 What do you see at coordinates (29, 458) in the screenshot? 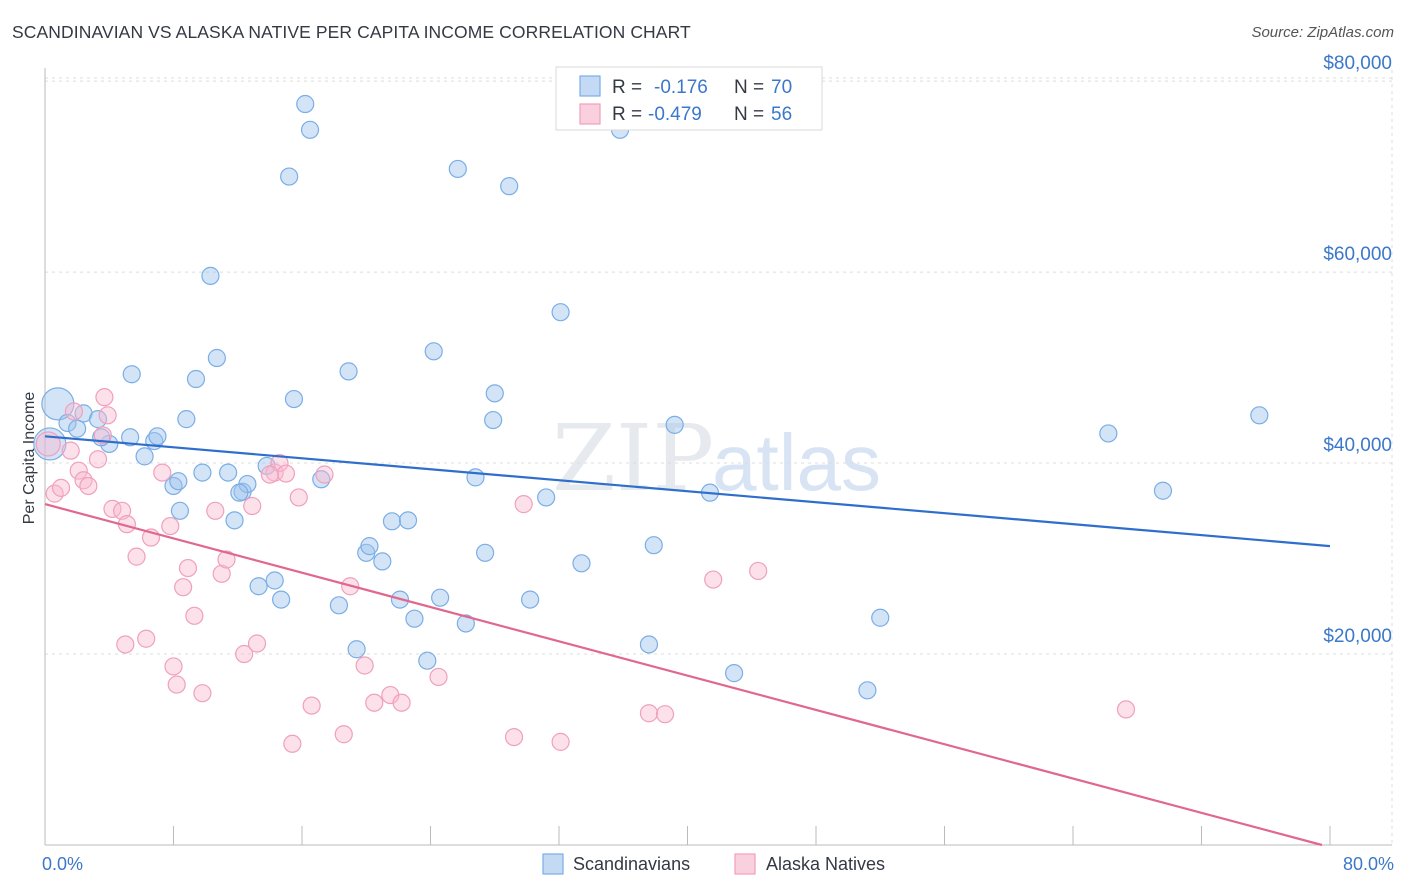
I see `y-axis-label: Per Capita Income` at bounding box center [29, 458].